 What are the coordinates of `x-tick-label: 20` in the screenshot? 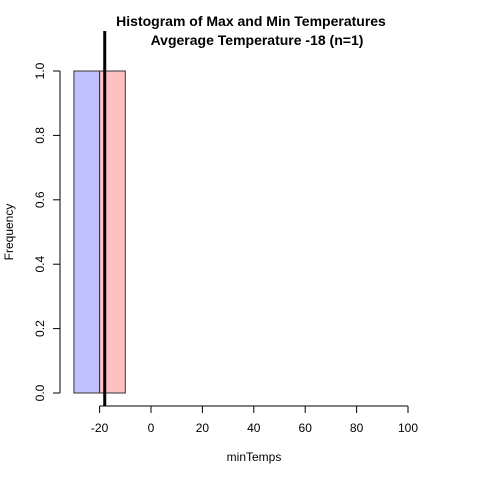 It's located at (203, 428).